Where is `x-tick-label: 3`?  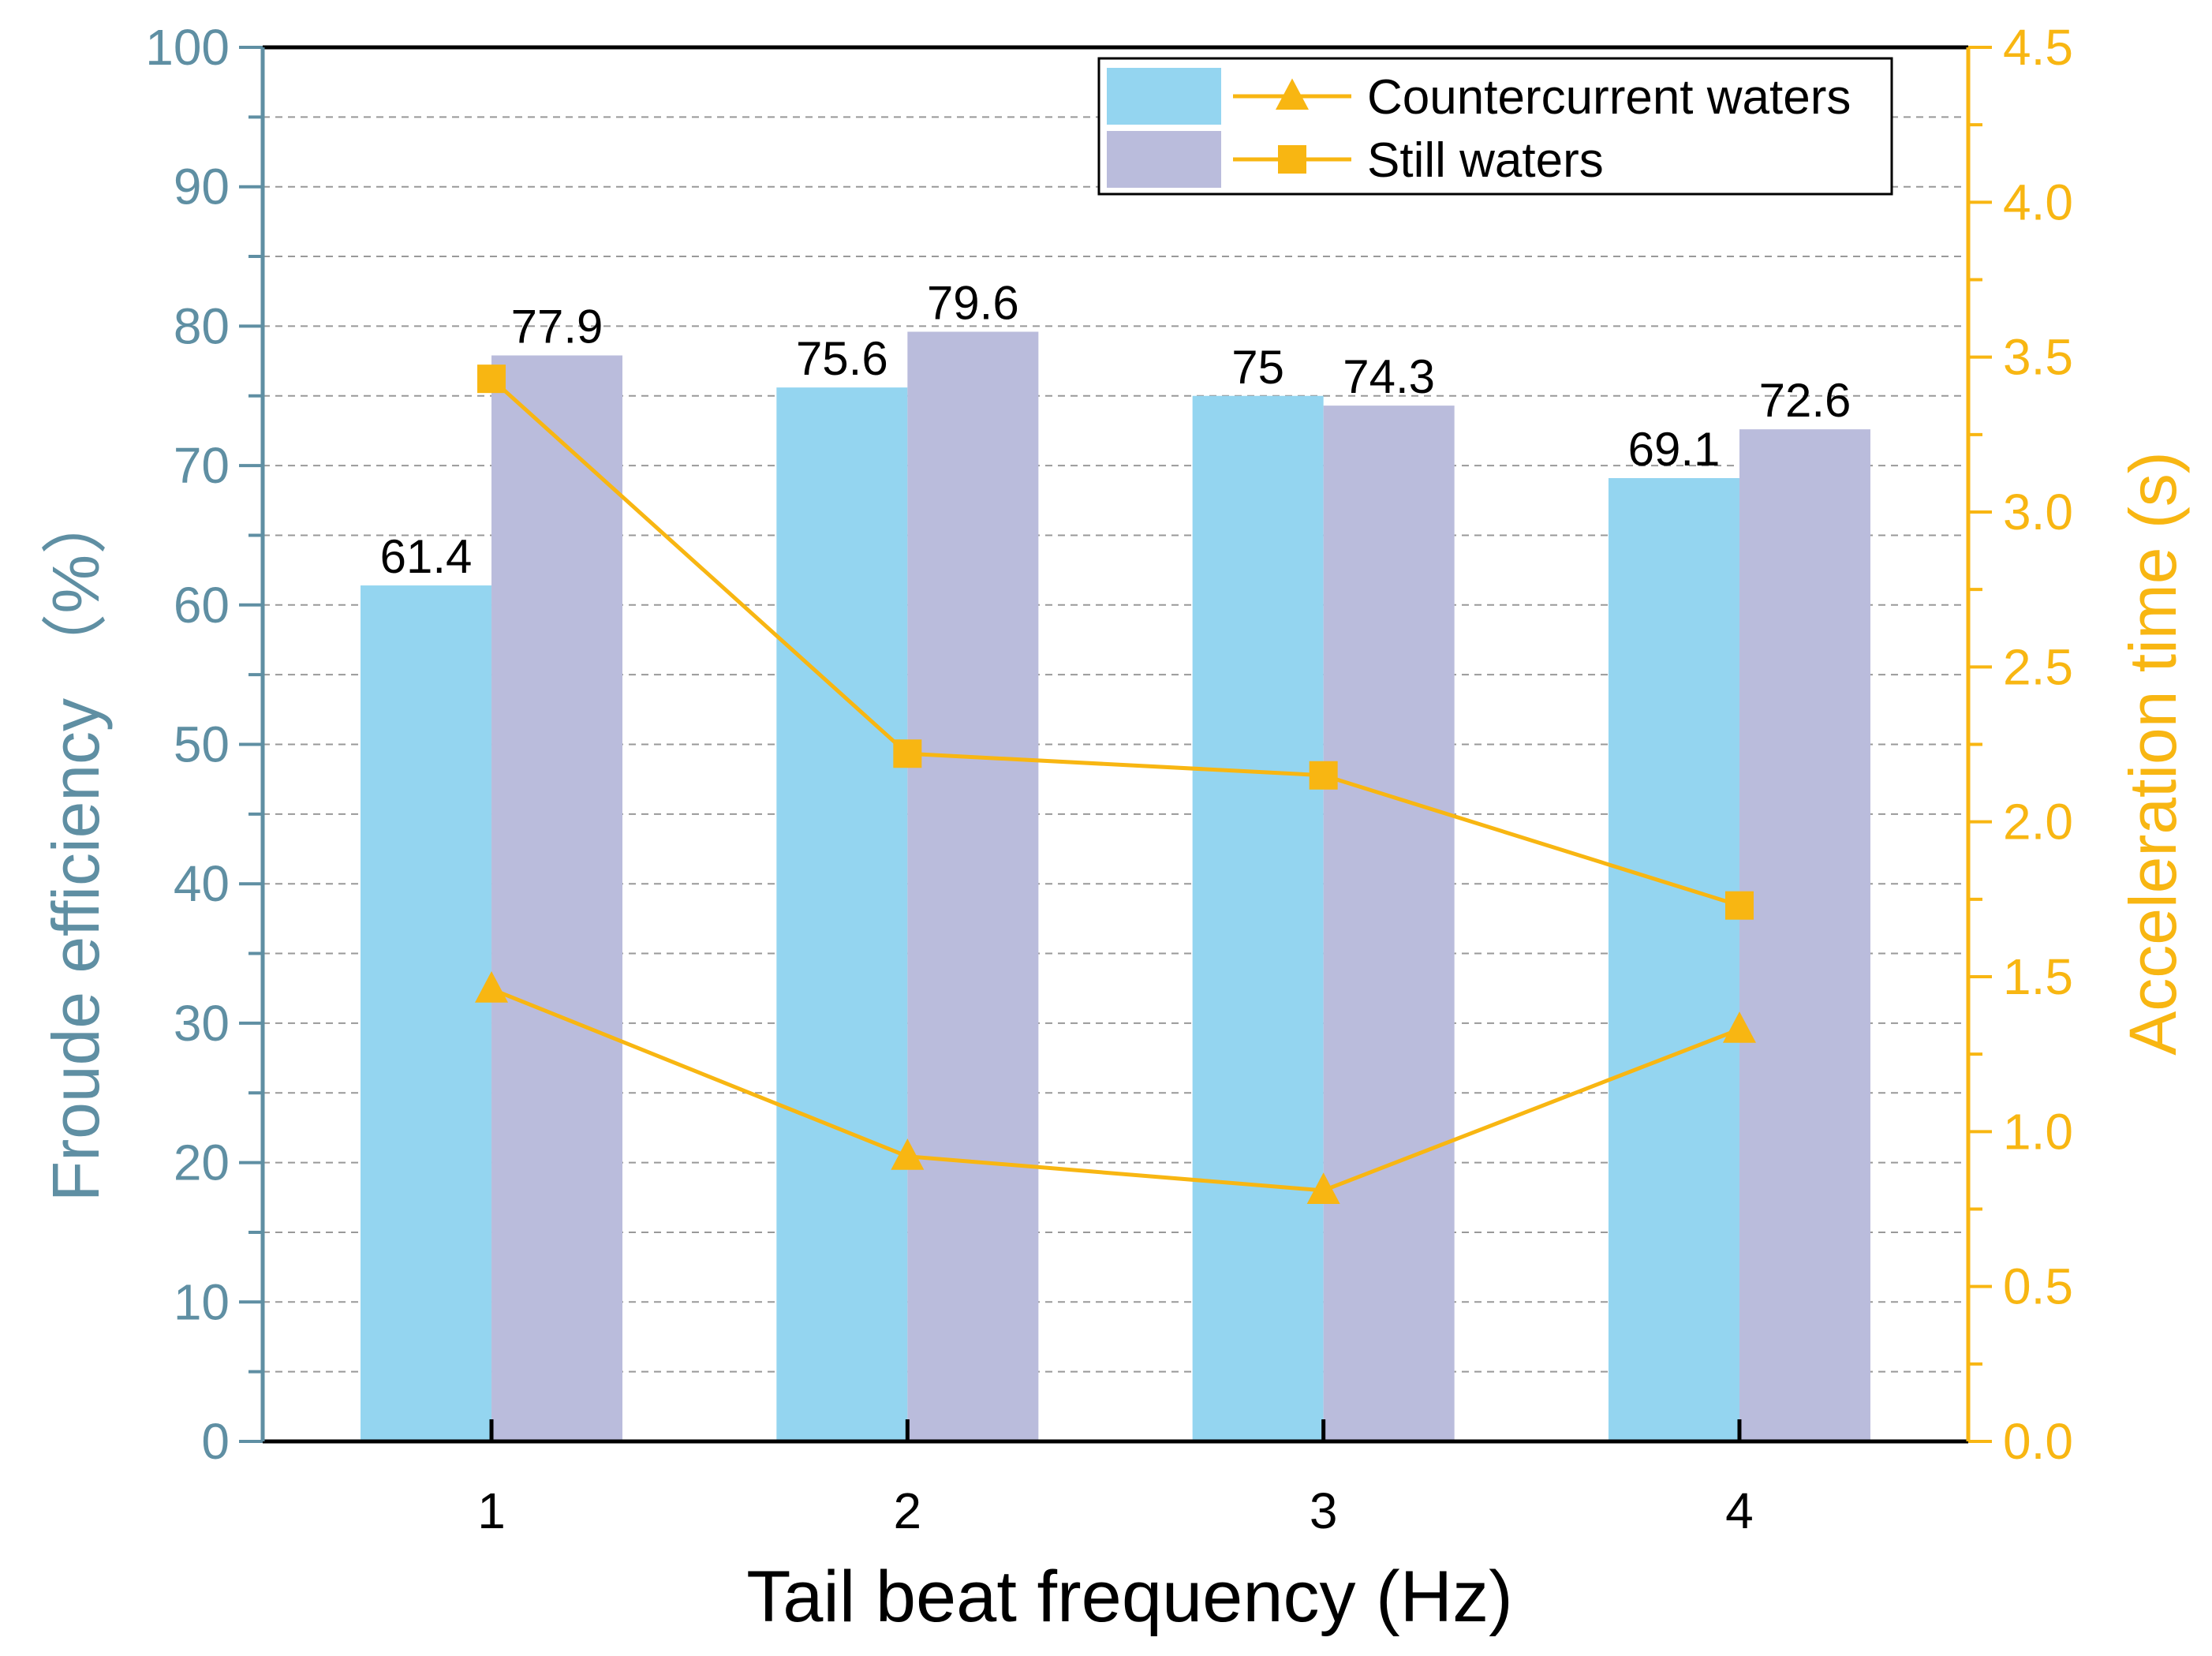 x-tick-label: 3 is located at coordinates (1324, 1510).